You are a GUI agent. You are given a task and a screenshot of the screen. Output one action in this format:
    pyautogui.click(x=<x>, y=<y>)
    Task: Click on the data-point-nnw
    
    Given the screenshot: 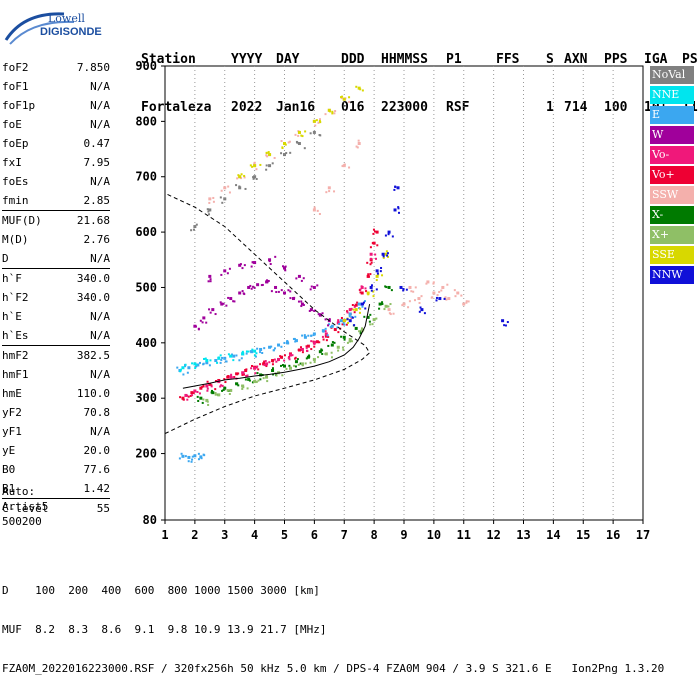 What is the action you would take?
    pyautogui.click(x=395, y=210)
    